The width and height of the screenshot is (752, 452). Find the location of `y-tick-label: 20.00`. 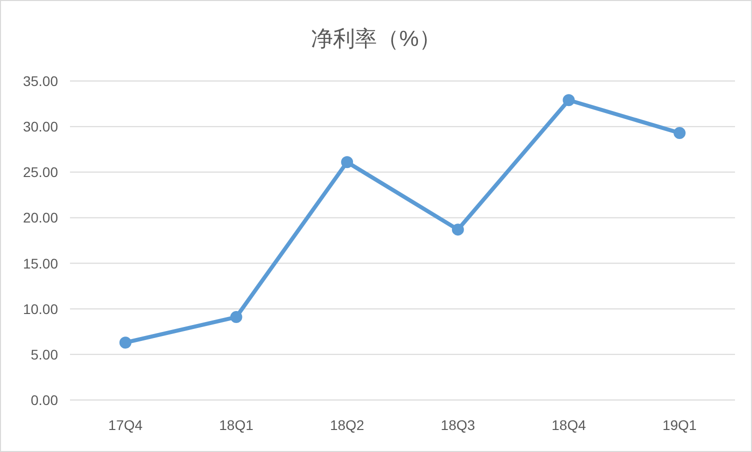

y-tick-label: 20.00 is located at coordinates (40, 218).